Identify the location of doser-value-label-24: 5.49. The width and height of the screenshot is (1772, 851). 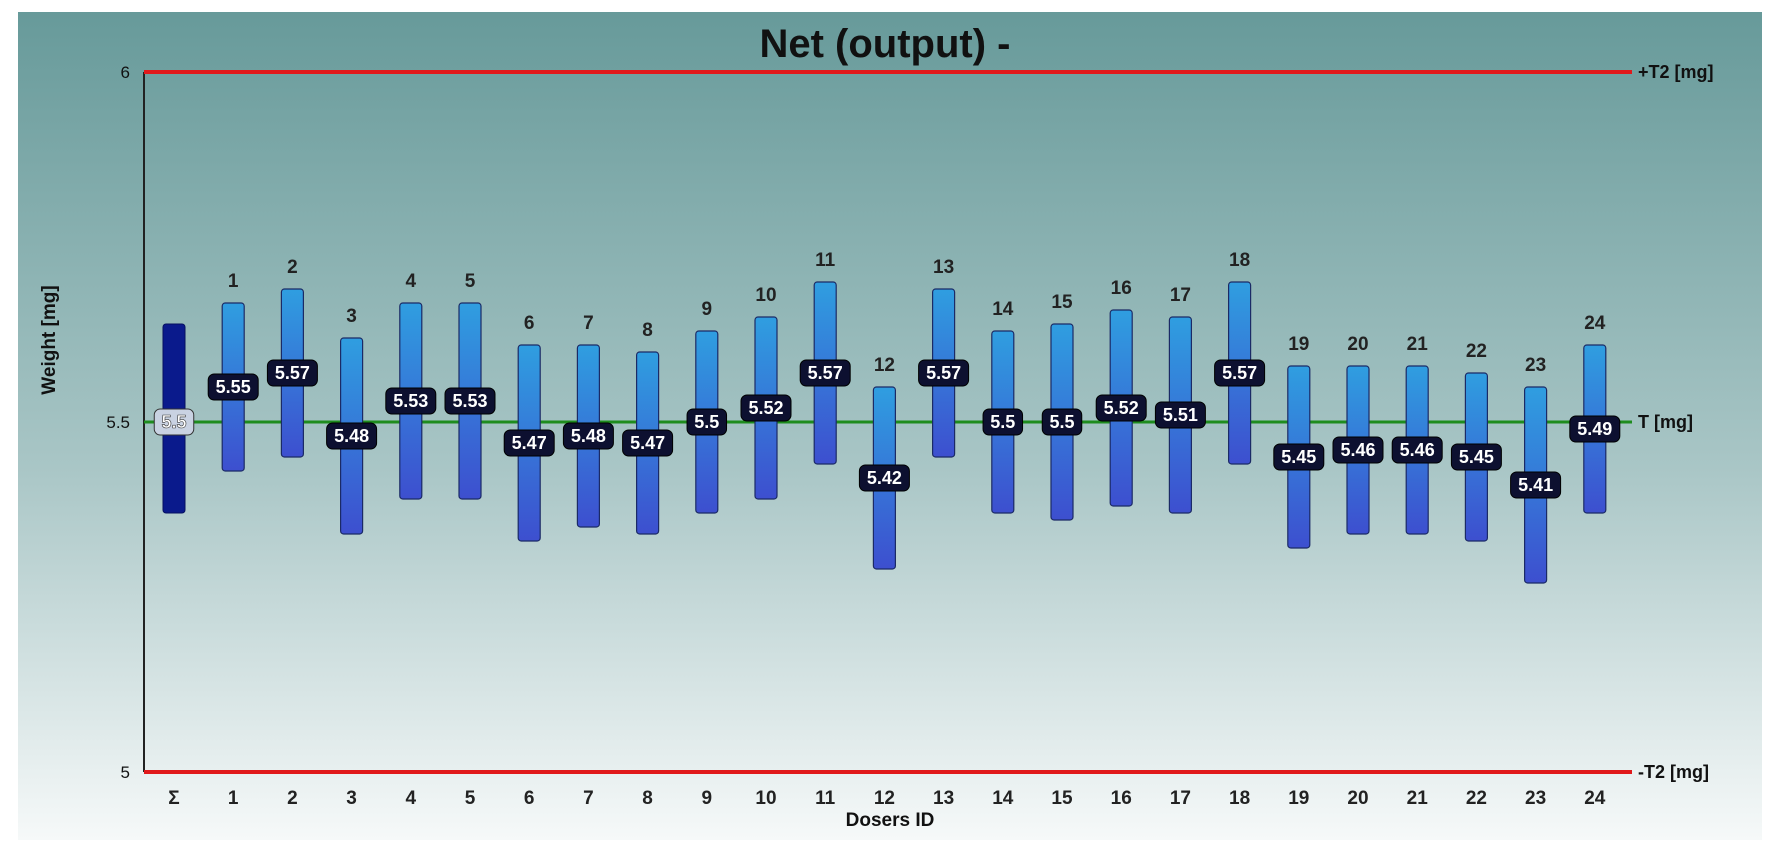
(1594, 429).